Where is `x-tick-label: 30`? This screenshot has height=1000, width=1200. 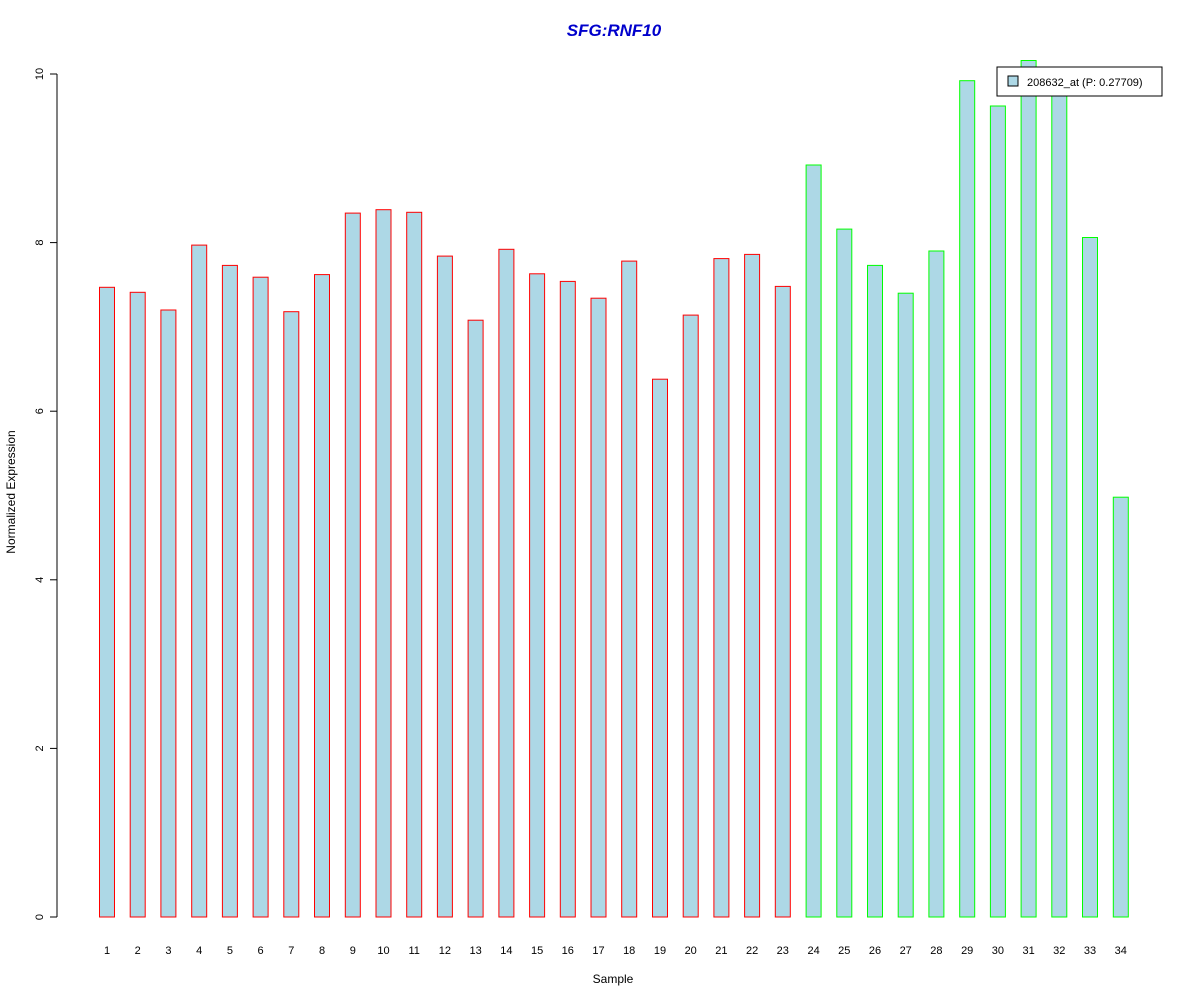 x-tick-label: 30 is located at coordinates (998, 951).